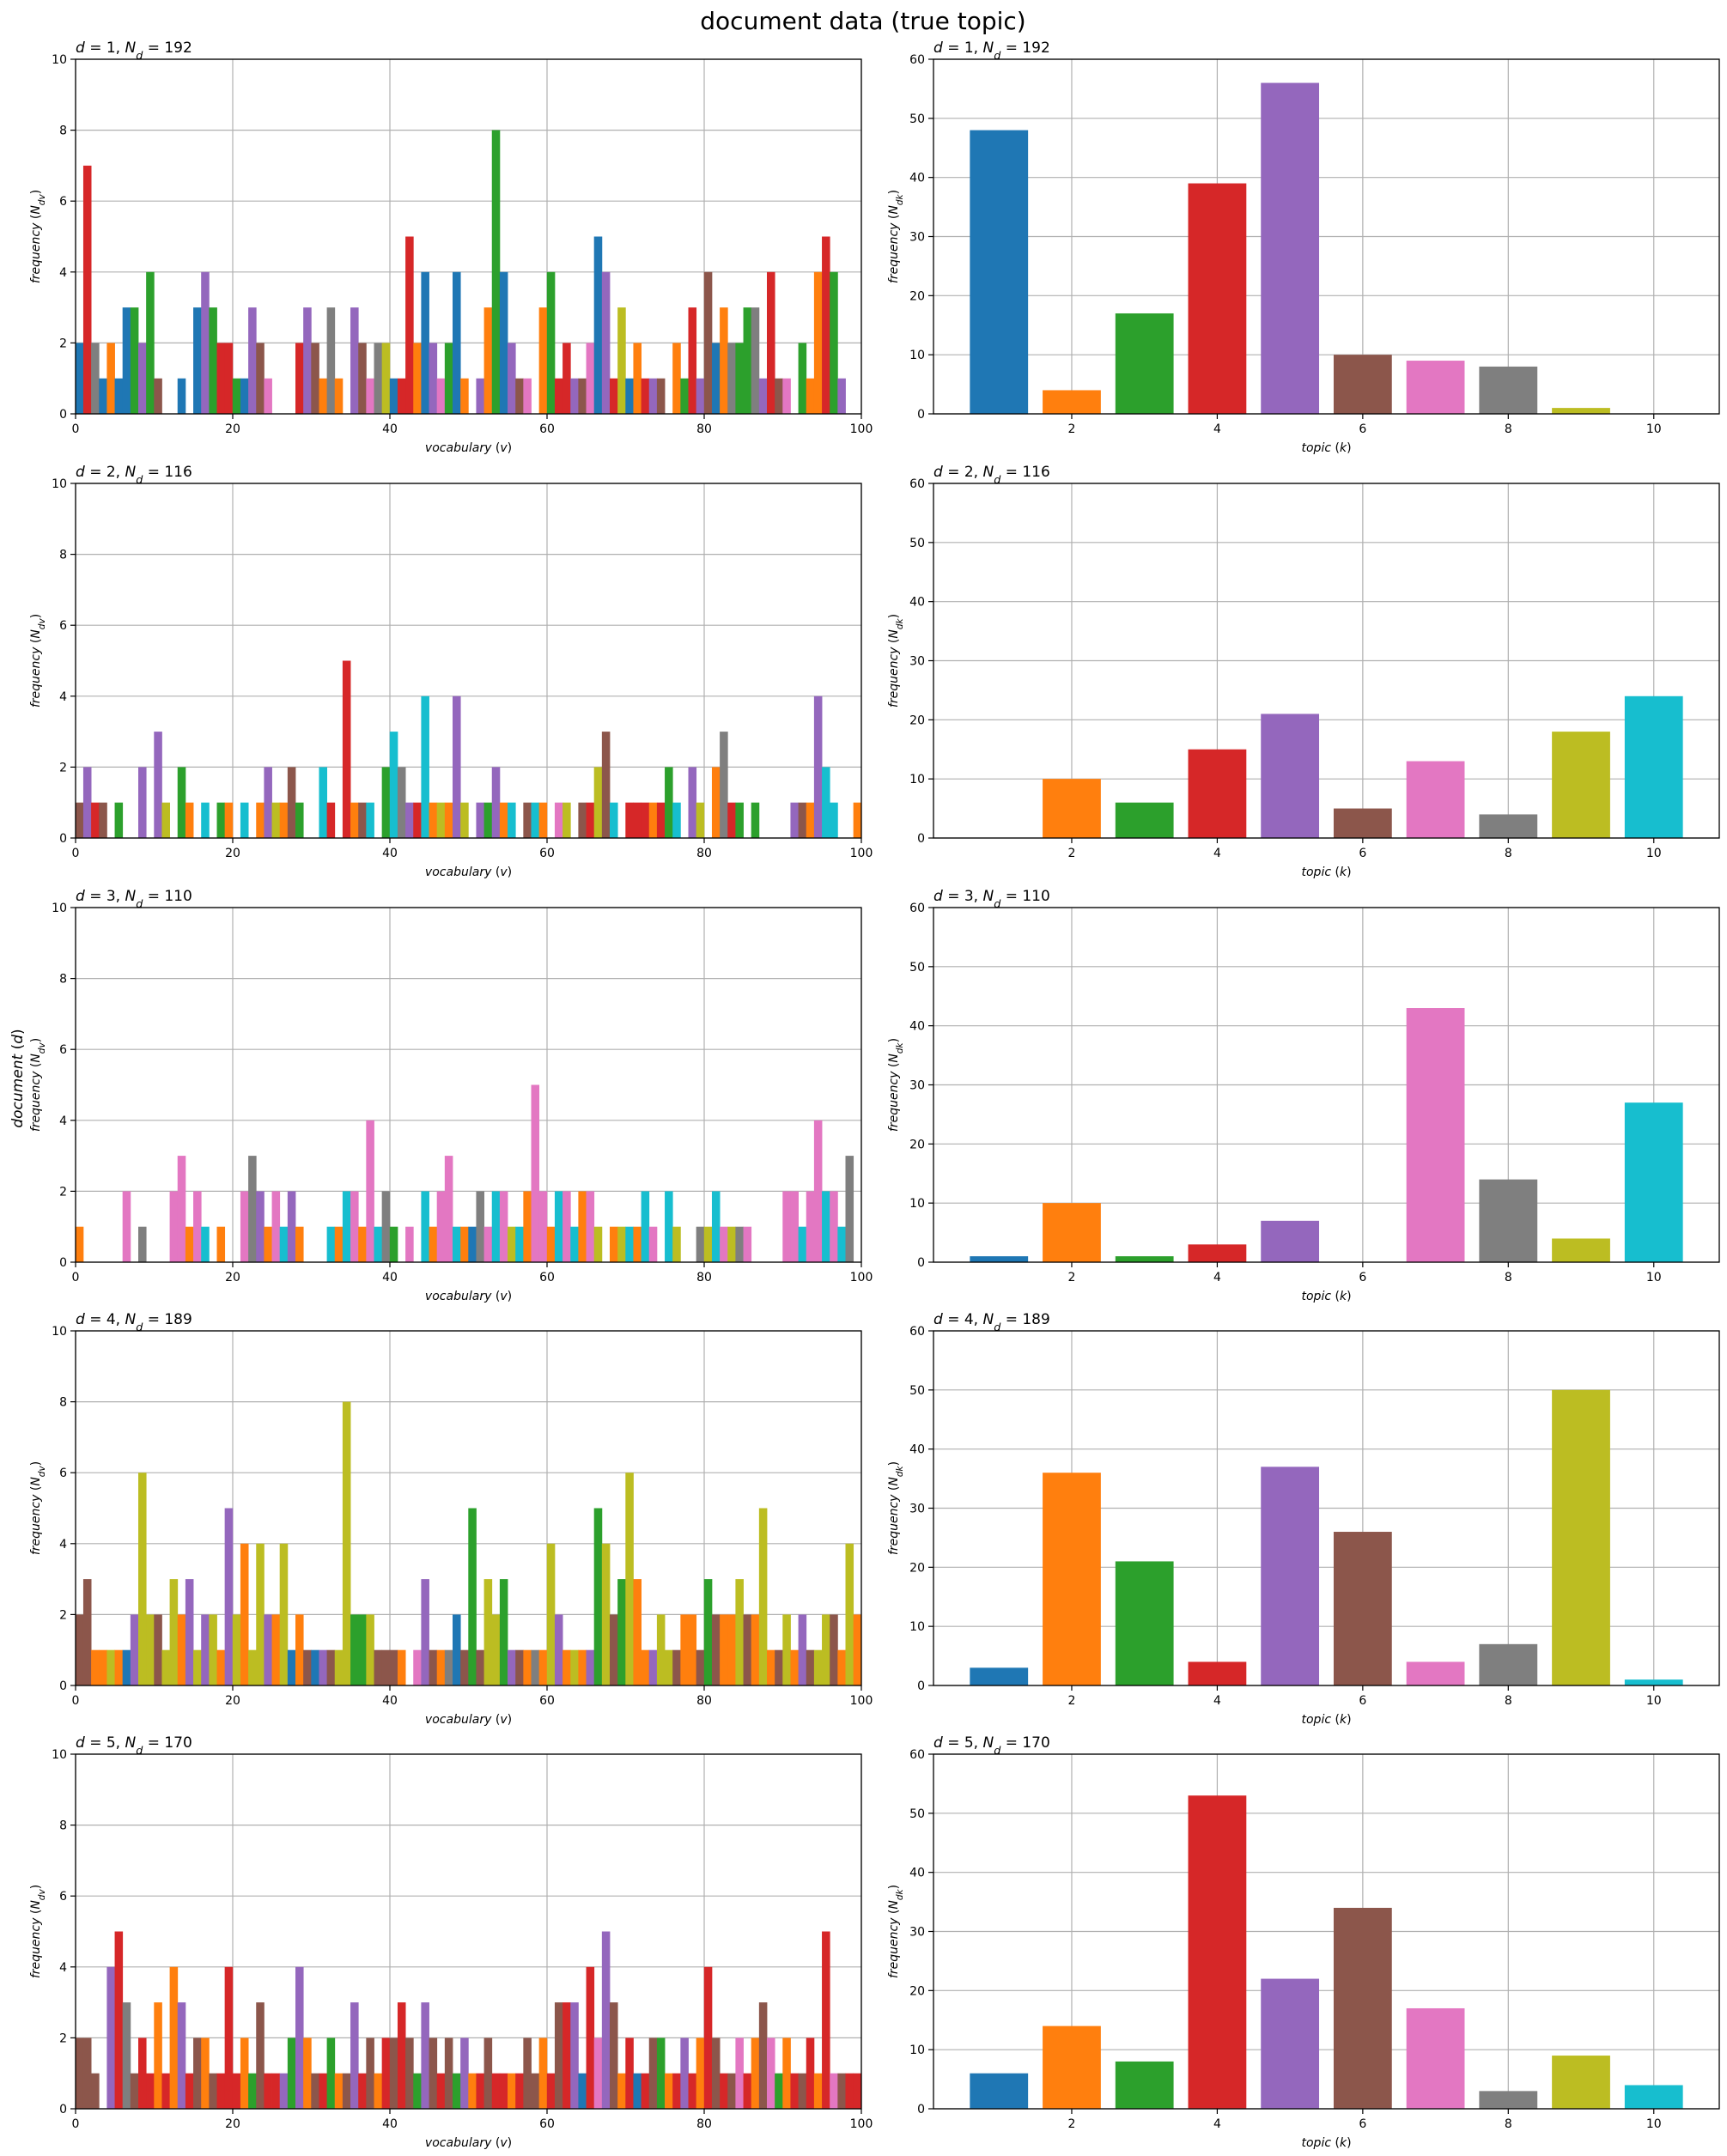  What do you see at coordinates (917, 1814) in the screenshot?
I see `y-tick-label: 50` at bounding box center [917, 1814].